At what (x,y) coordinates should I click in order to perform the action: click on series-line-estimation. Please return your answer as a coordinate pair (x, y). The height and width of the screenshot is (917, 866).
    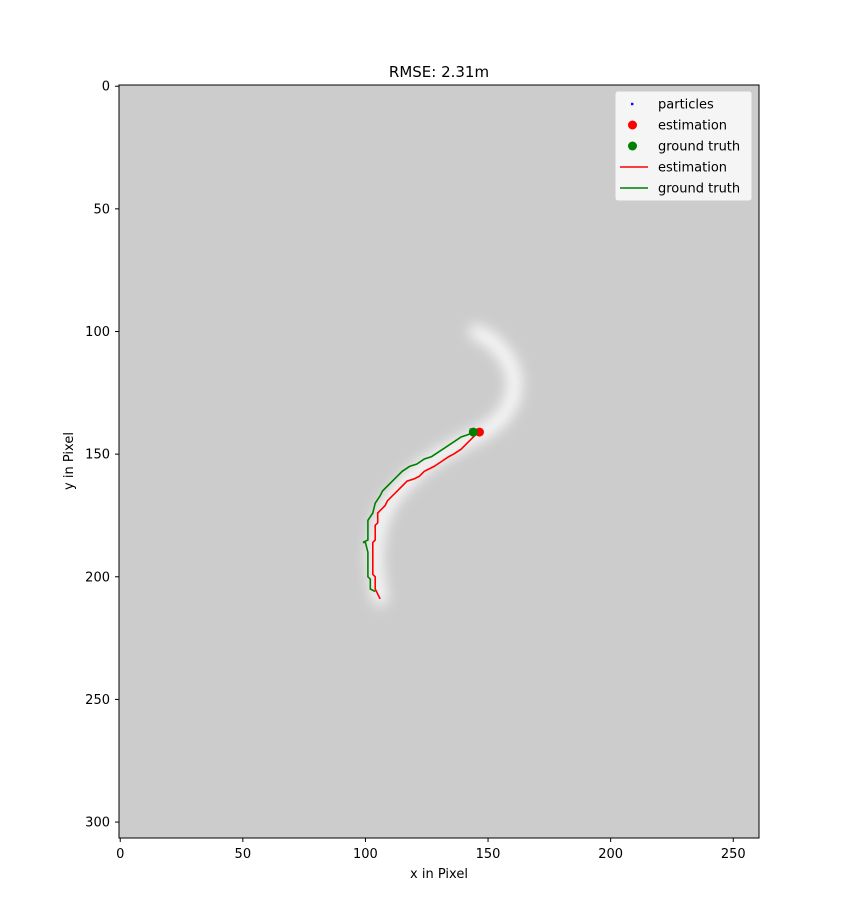
    Looking at the image, I should click on (425, 515).